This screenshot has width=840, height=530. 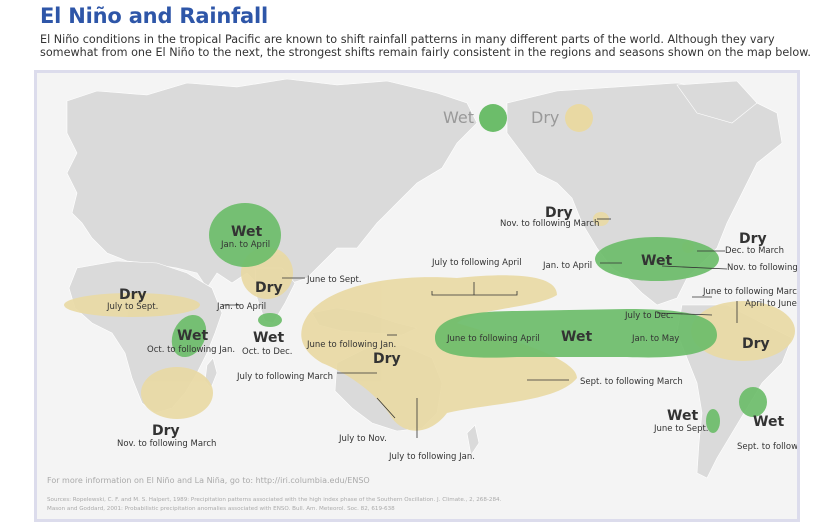 What do you see at coordinates (768, 422) in the screenshot?
I see `sbrazil-wet-type: Wet` at bounding box center [768, 422].